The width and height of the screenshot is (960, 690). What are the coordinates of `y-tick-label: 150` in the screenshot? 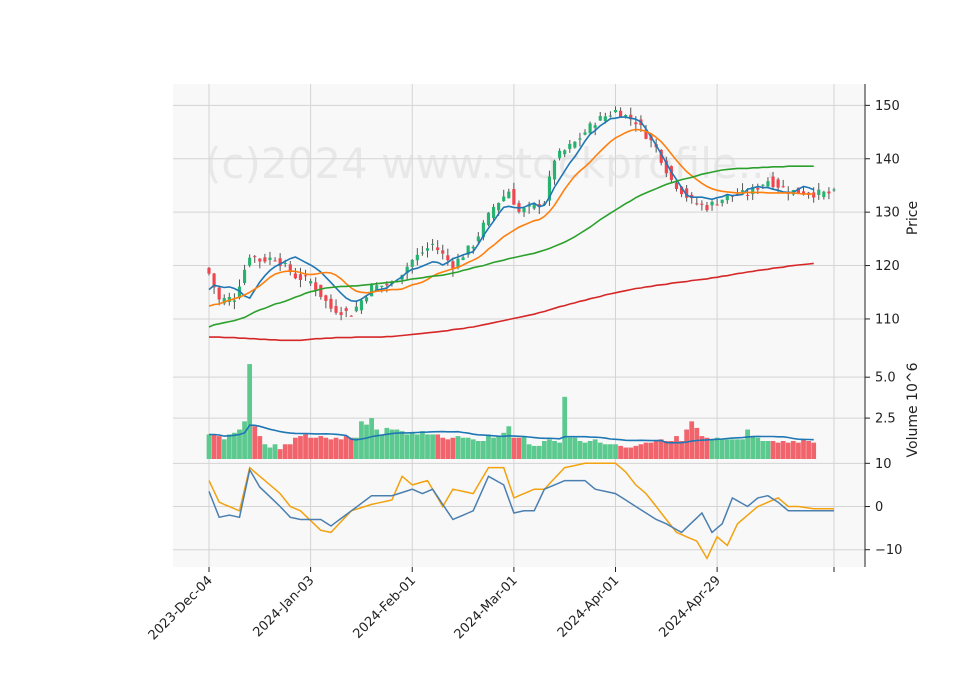 It's located at (887, 106).